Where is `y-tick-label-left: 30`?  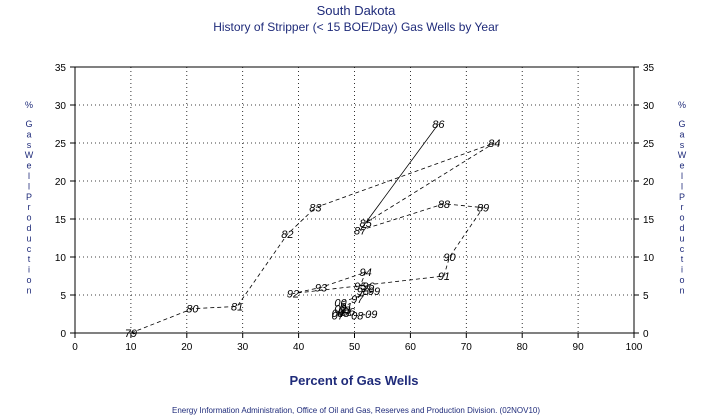
y-tick-label-left: 30 is located at coordinates (61, 106).